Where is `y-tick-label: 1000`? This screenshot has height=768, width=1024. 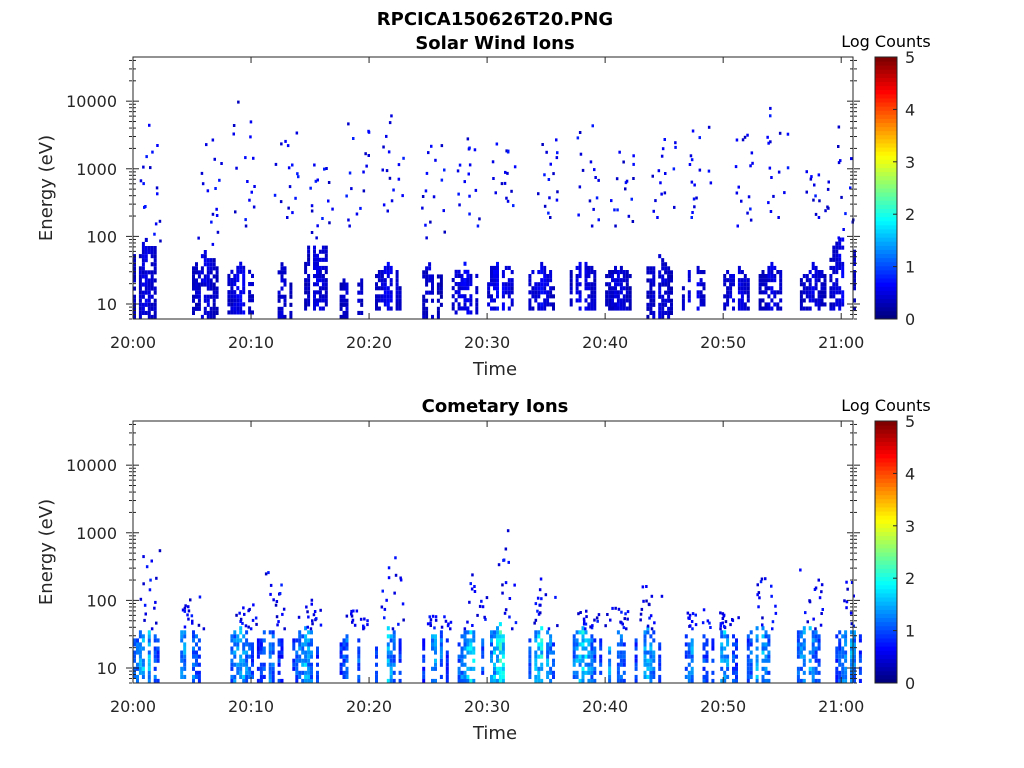
y-tick-label: 1000 is located at coordinates (96, 533).